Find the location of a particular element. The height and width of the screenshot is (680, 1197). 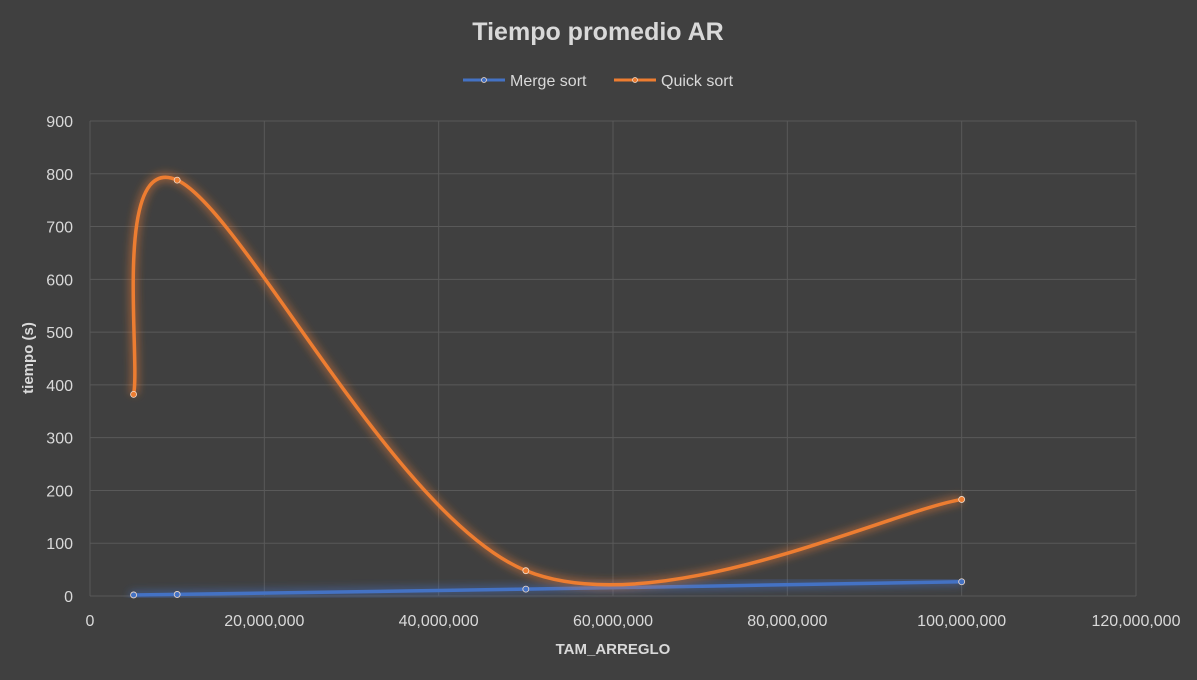

legend-label: Quick sort is located at coordinates (697, 81).